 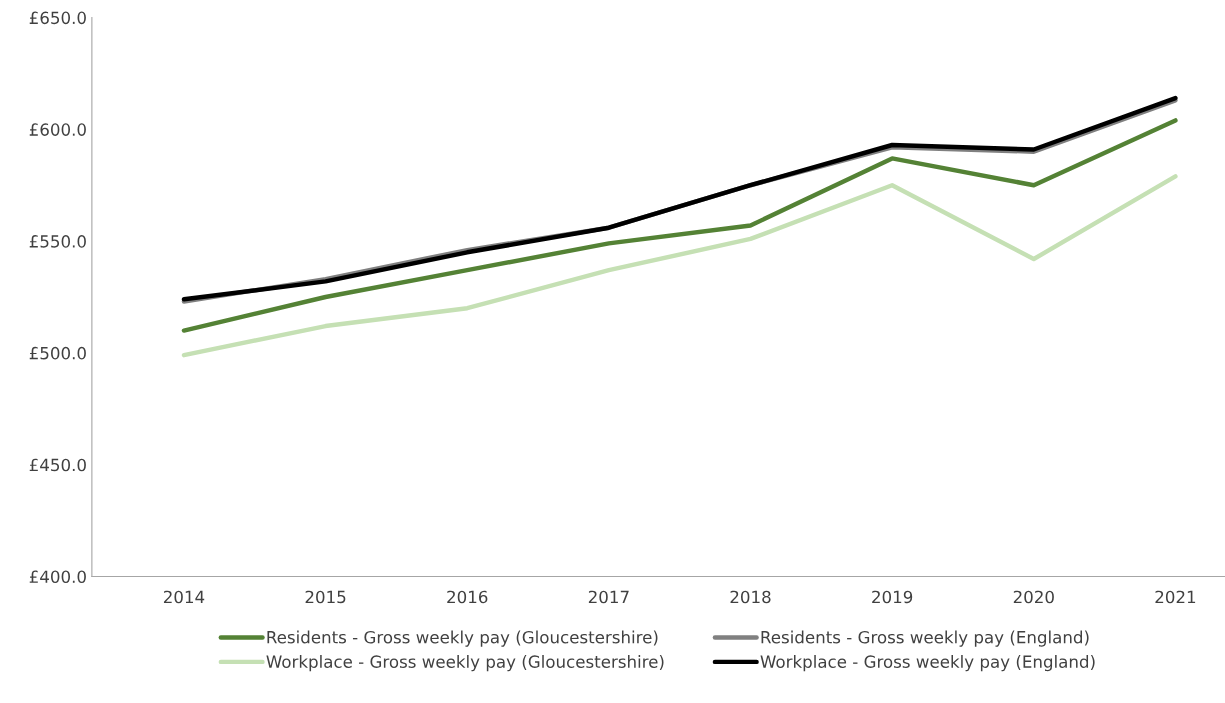 What do you see at coordinates (892, 597) in the screenshot?
I see `x-tick-label: 2019` at bounding box center [892, 597].